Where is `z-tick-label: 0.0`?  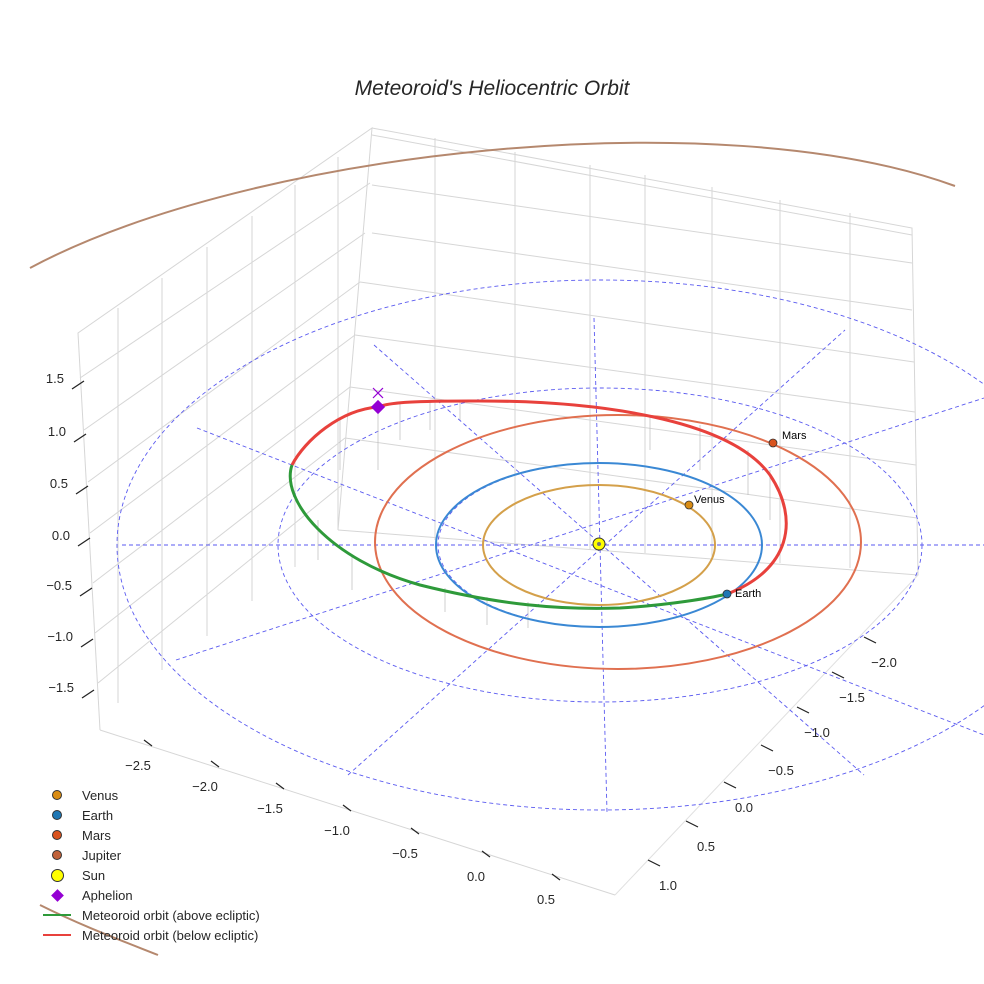 z-tick-label: 0.0 is located at coordinates (61, 535).